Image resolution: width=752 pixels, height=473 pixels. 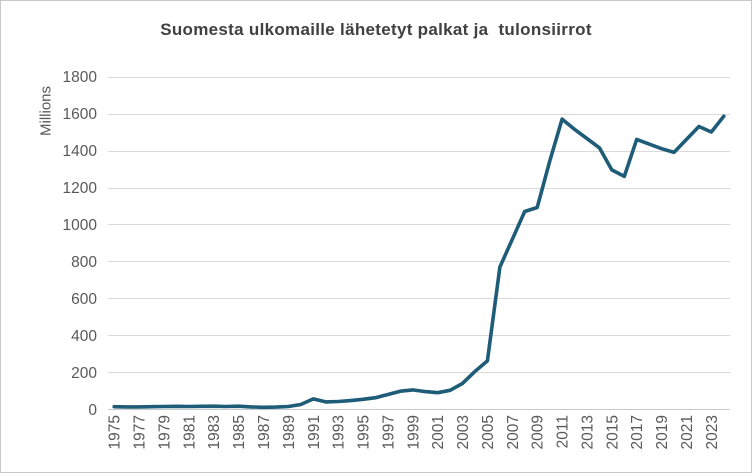 I want to click on x-axis-tick-label: 2011, so click(x=563, y=431).